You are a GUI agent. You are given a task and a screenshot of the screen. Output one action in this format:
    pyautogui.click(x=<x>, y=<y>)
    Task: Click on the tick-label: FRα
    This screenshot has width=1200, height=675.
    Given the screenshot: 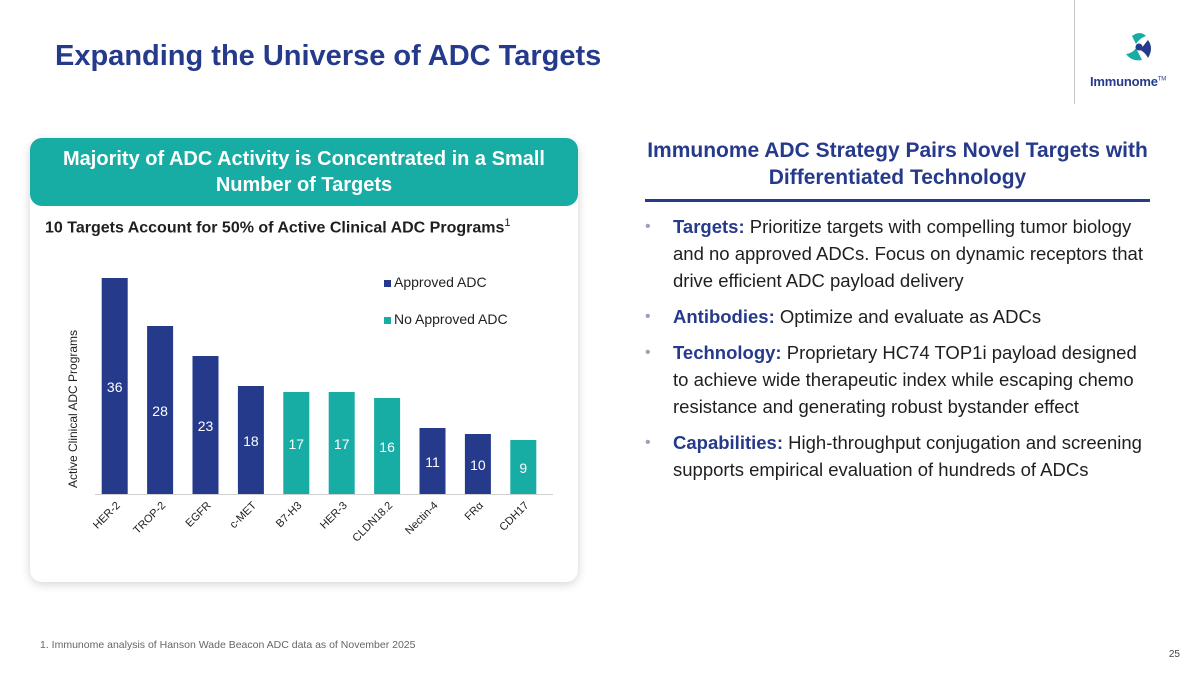 What is the action you would take?
    pyautogui.click(x=475, y=511)
    